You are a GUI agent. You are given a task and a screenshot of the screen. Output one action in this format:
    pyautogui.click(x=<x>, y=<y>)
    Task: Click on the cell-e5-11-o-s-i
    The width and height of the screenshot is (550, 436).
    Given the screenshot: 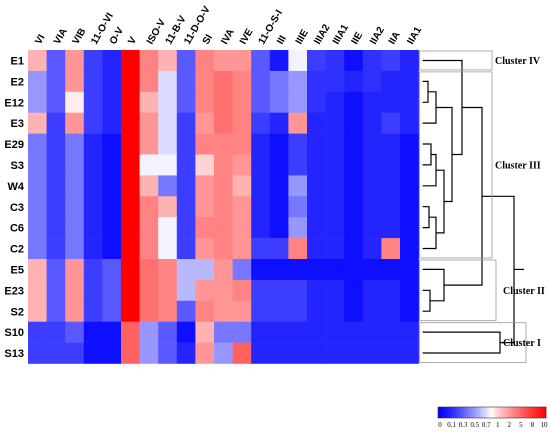 What is the action you would take?
    pyautogui.click(x=261, y=270)
    